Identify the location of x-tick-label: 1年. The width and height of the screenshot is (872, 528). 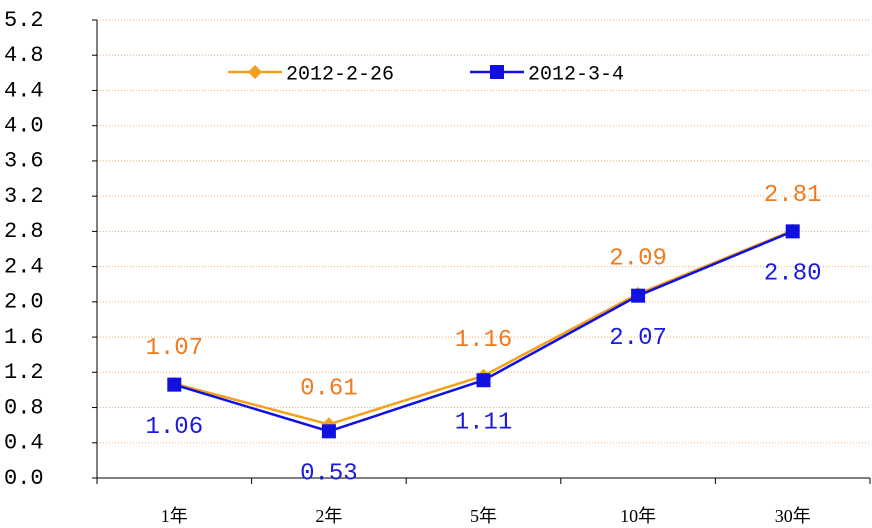
(174, 516).